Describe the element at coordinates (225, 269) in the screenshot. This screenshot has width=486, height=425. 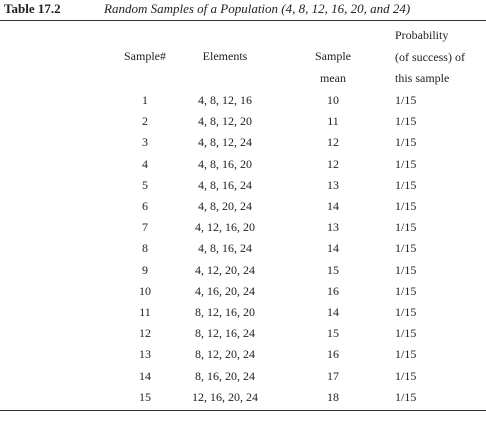
I see `table-cell: 4, 12, 20, 24` at that location.